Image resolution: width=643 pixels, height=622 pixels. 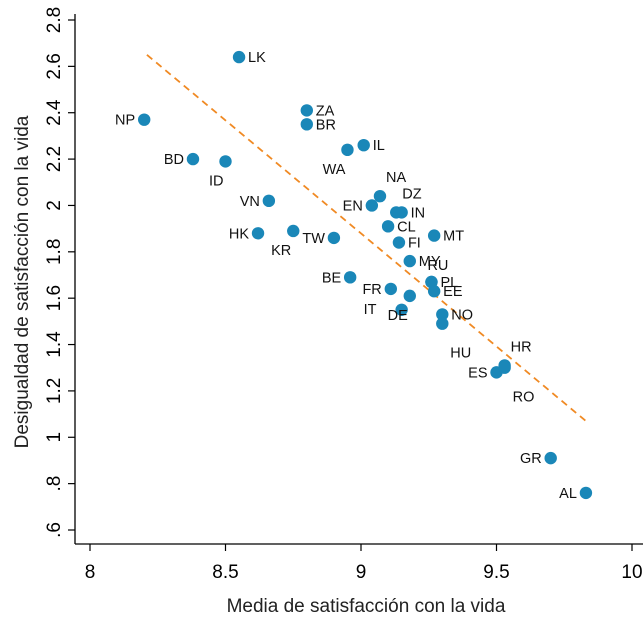 What do you see at coordinates (325, 111) in the screenshot?
I see `point-label: ZA` at bounding box center [325, 111].